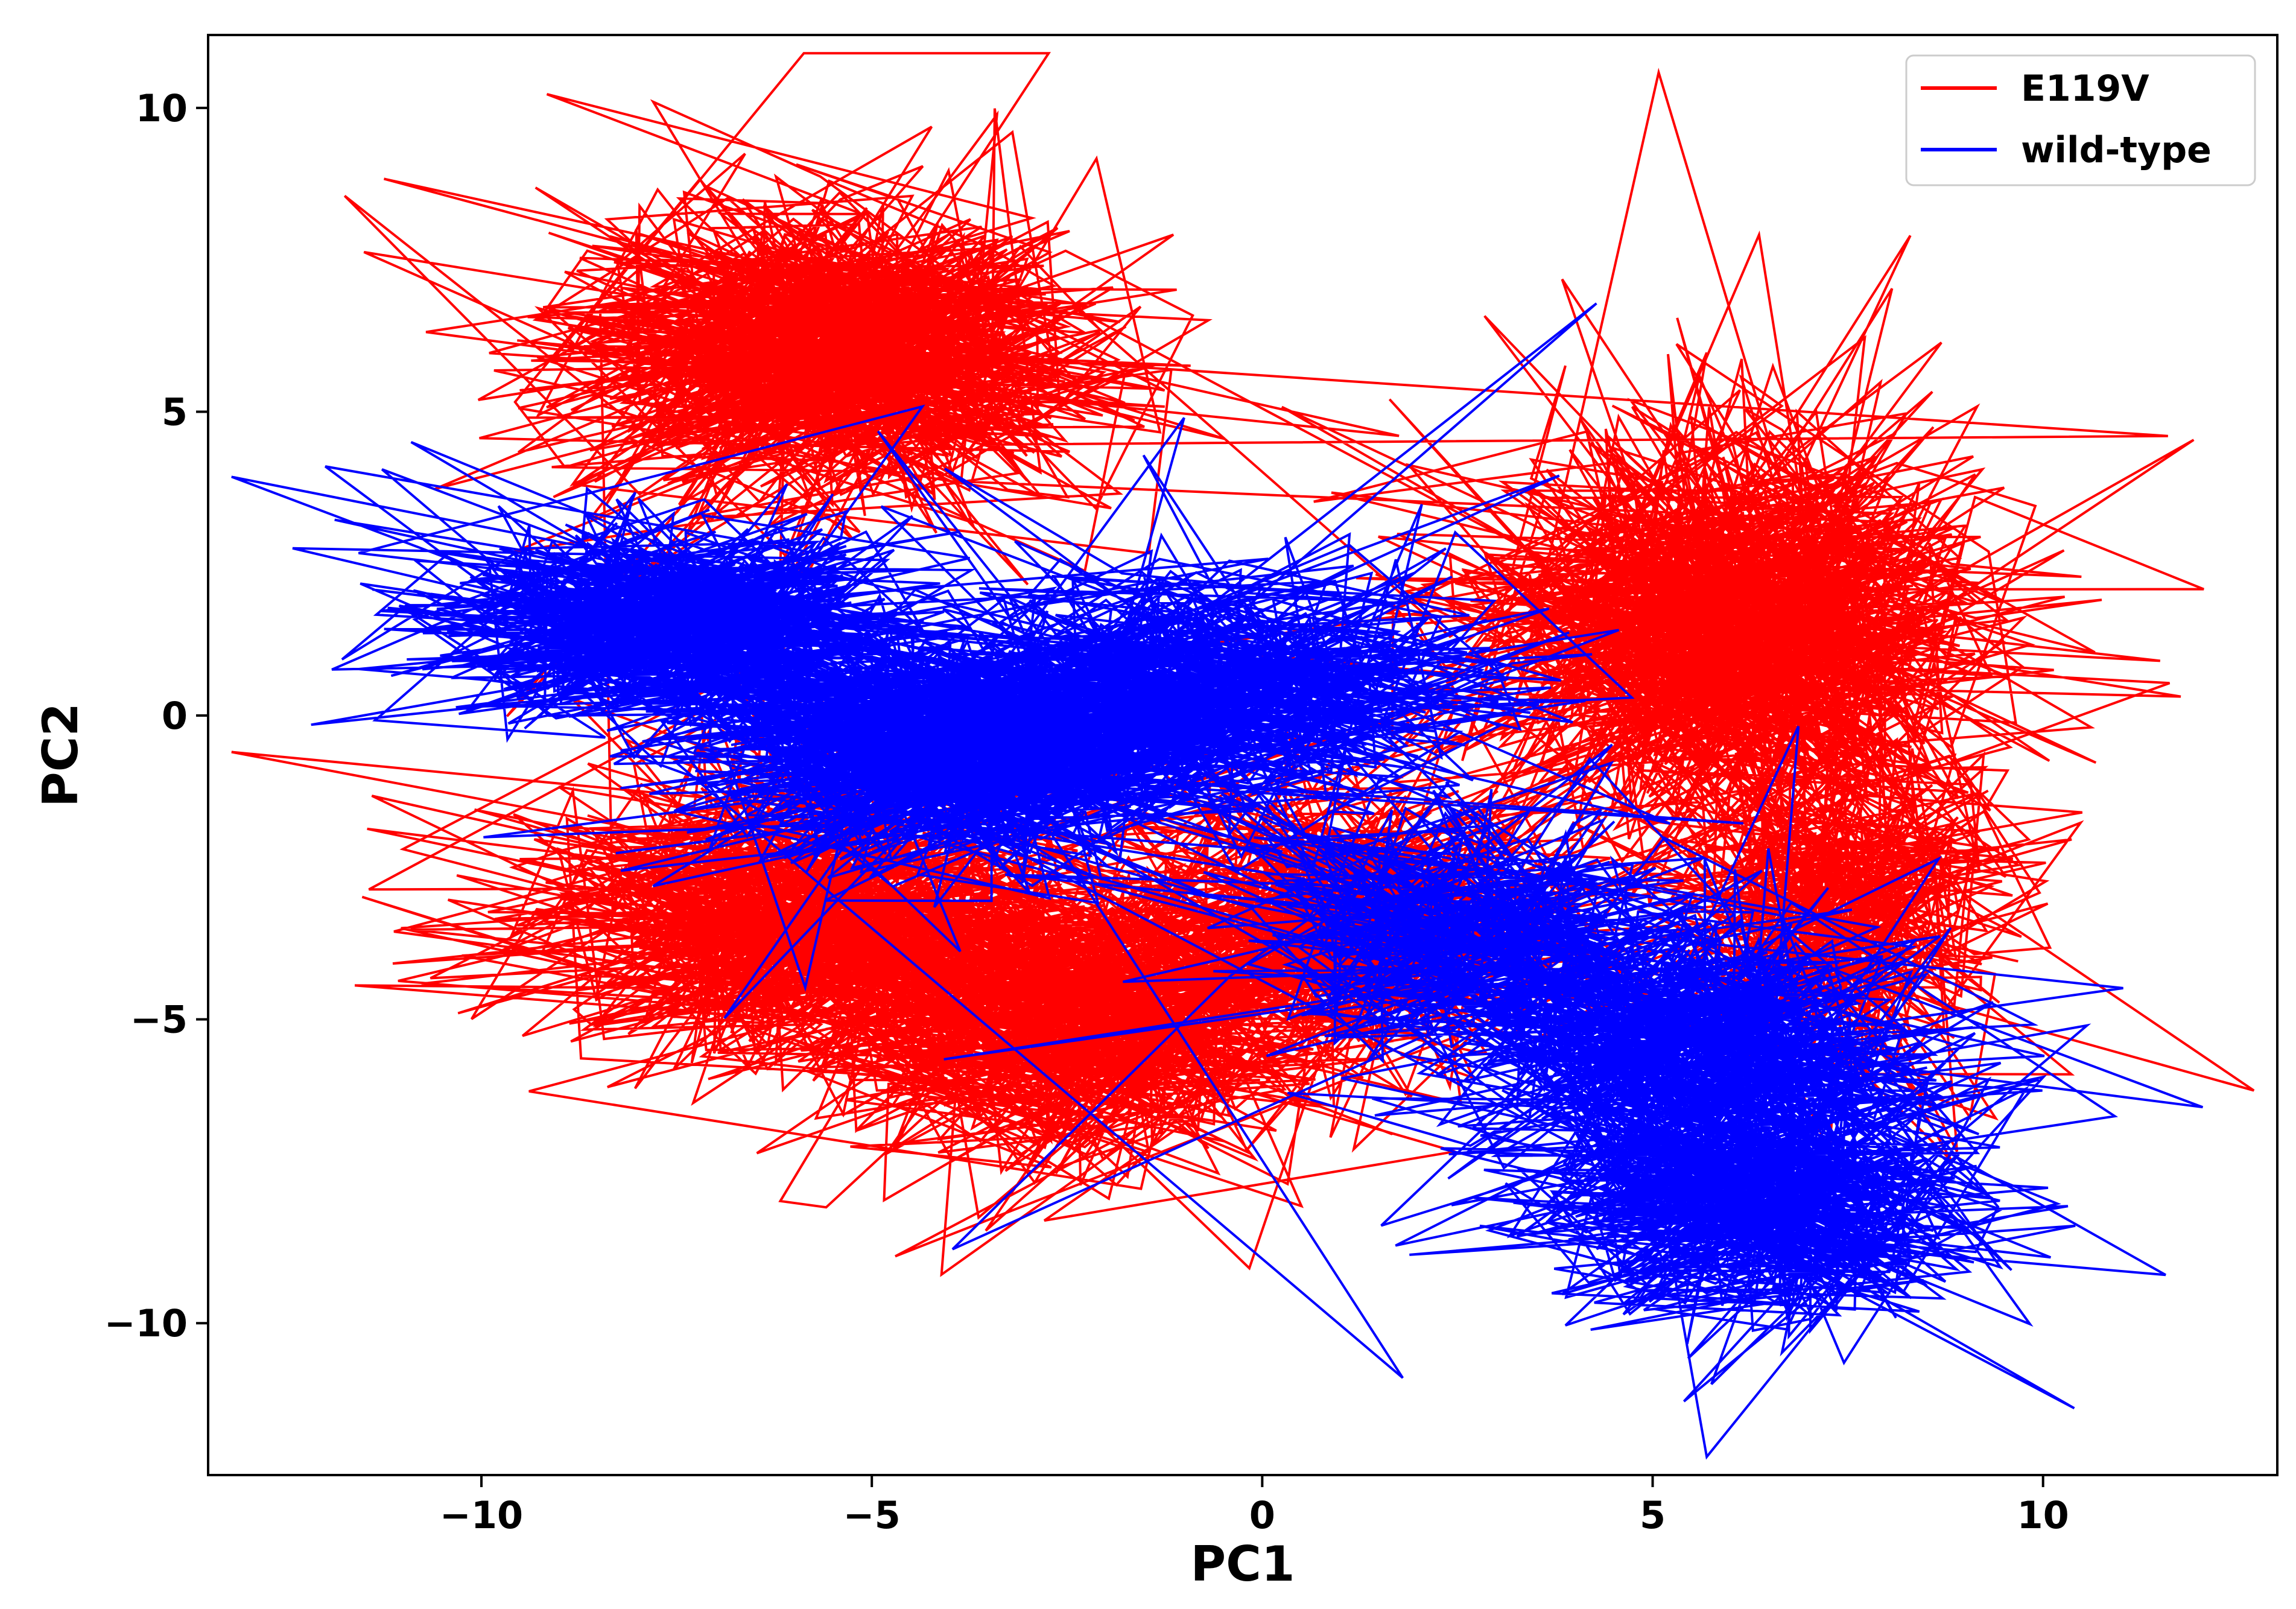  What do you see at coordinates (1242, 1564) in the screenshot?
I see `x-axis-label: PC1` at bounding box center [1242, 1564].